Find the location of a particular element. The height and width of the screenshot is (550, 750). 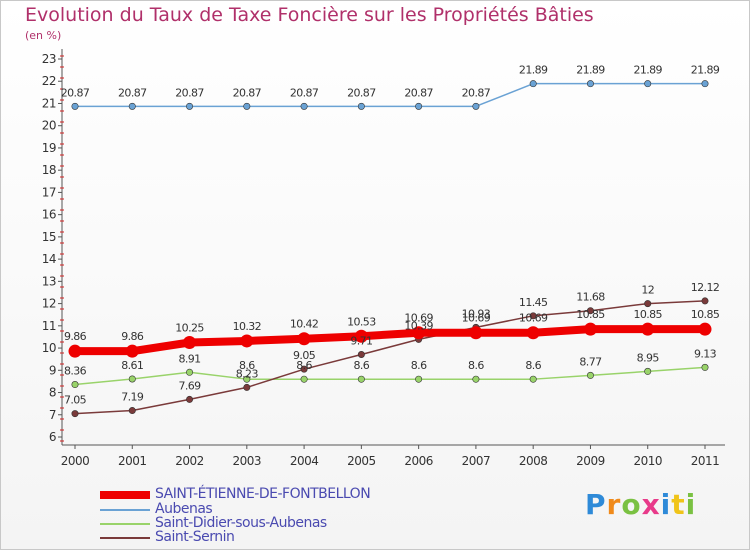

y-tick-label: 6 is located at coordinates (52, 437).